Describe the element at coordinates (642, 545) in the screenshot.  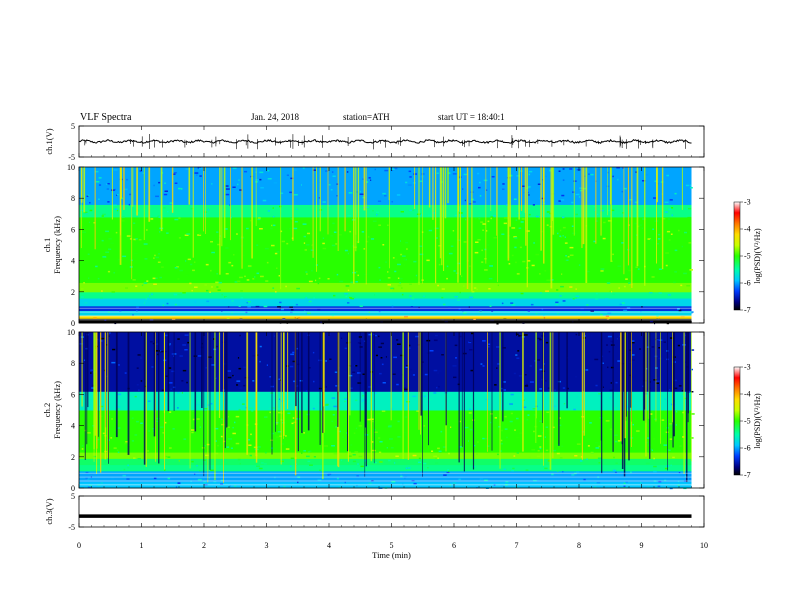
I see `x-tick-label: 9` at that location.